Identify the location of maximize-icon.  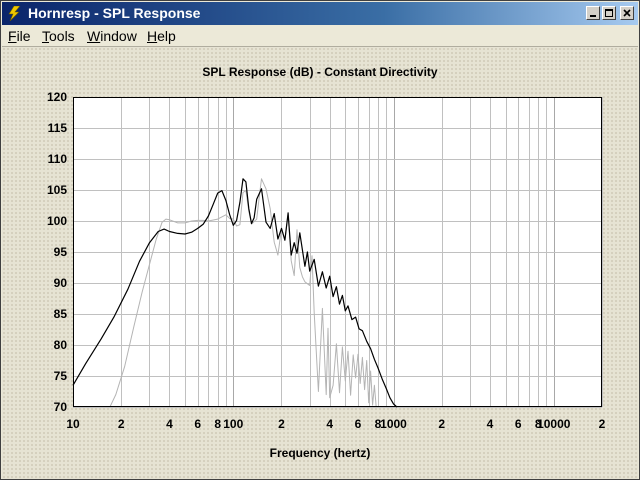
(609, 13).